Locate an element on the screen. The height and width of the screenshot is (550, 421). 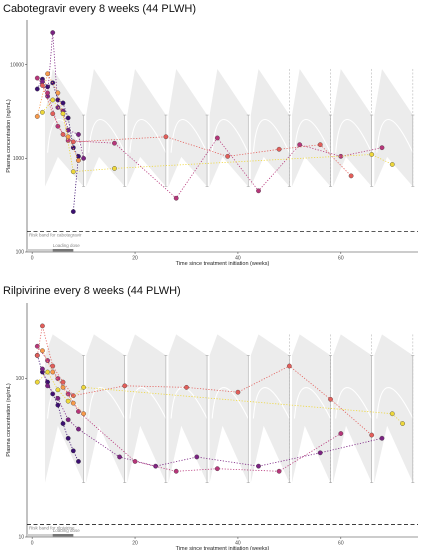
chart-title: Rilpivirine every 8 weeks (44 PLWH) is located at coordinates (92, 291).